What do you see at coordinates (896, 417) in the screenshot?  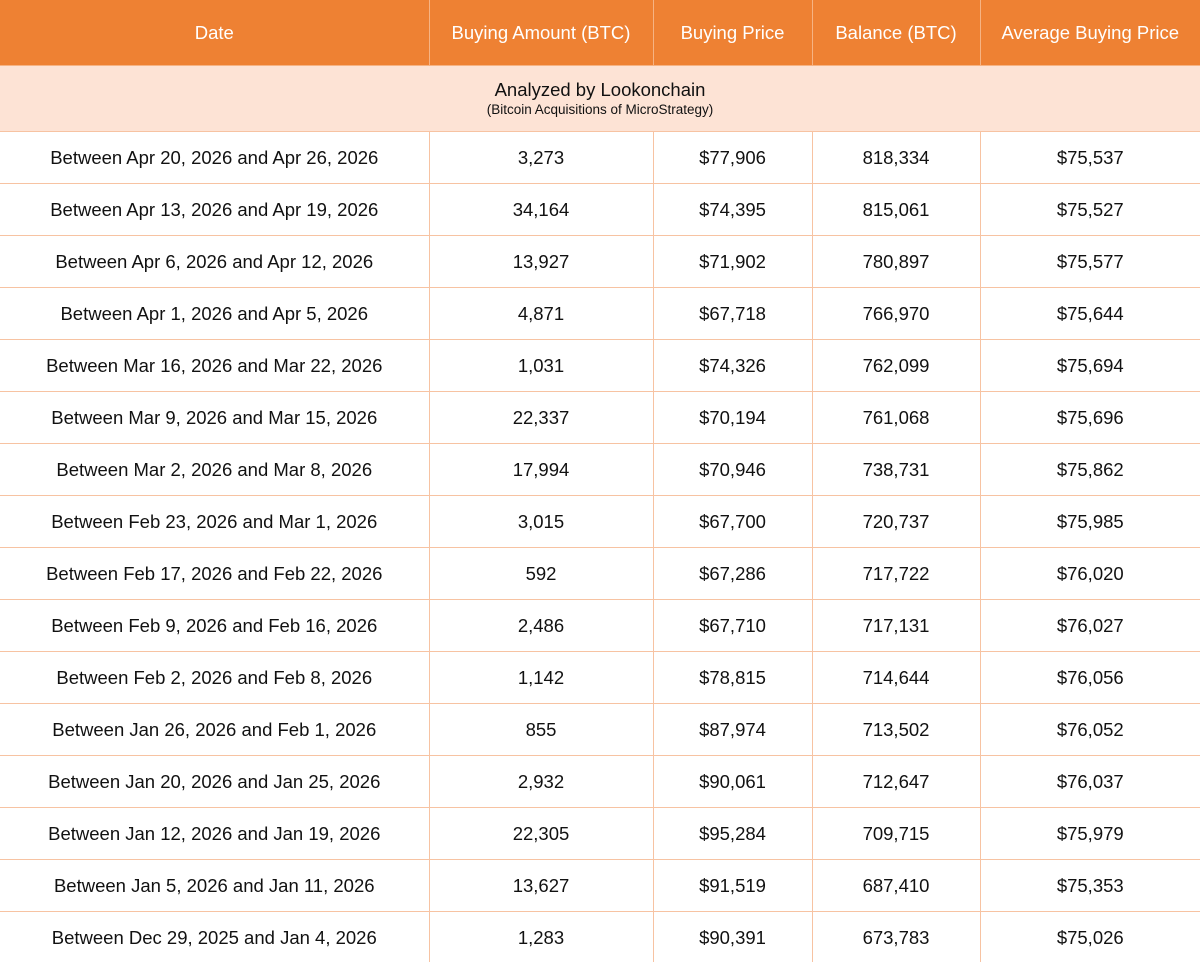 I see `balance-cell: 761,068` at bounding box center [896, 417].